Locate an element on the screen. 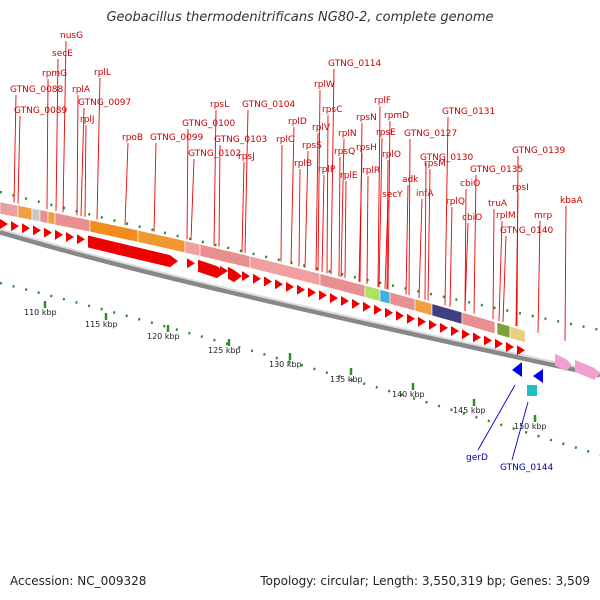 The height and width of the screenshot is (600, 600). gene-label: rplN is located at coordinates (347, 134).